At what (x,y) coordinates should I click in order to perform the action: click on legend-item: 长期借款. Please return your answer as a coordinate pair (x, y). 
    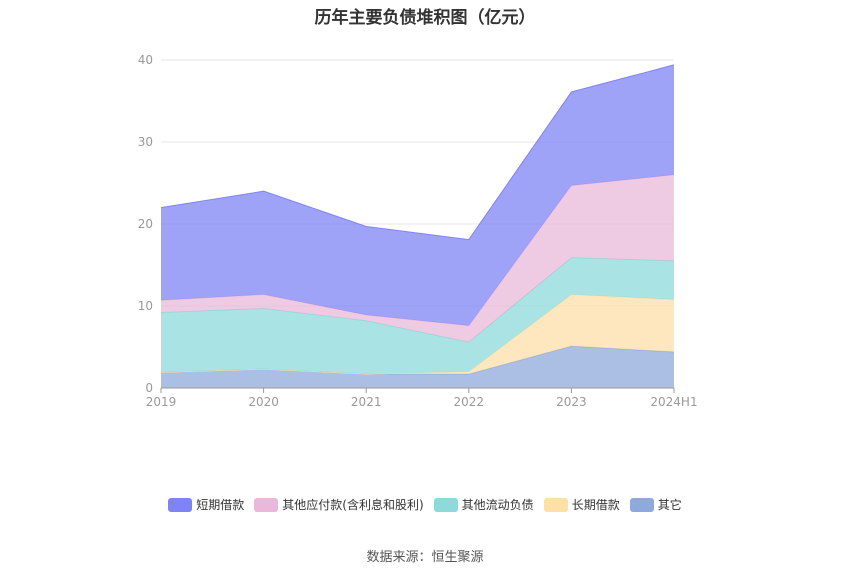
    Looking at the image, I should click on (581, 504).